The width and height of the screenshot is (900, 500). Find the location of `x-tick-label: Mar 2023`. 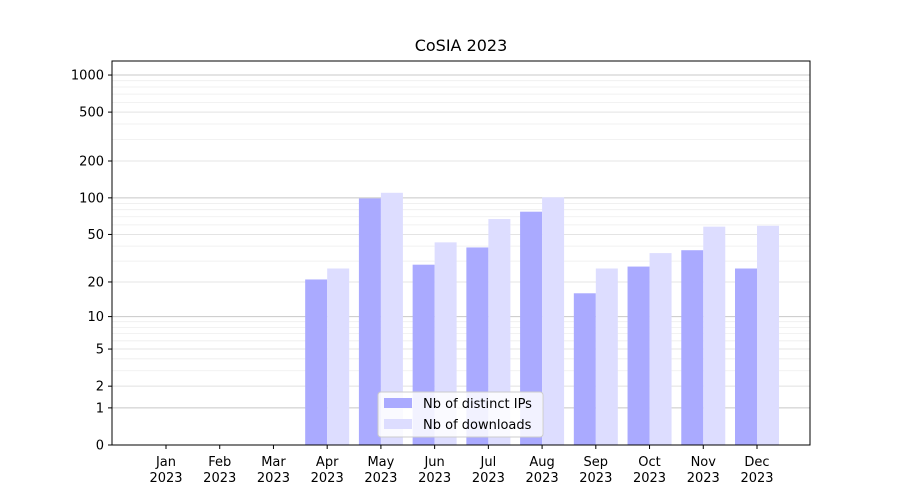

x-tick-label: Mar 2023 is located at coordinates (273, 470).